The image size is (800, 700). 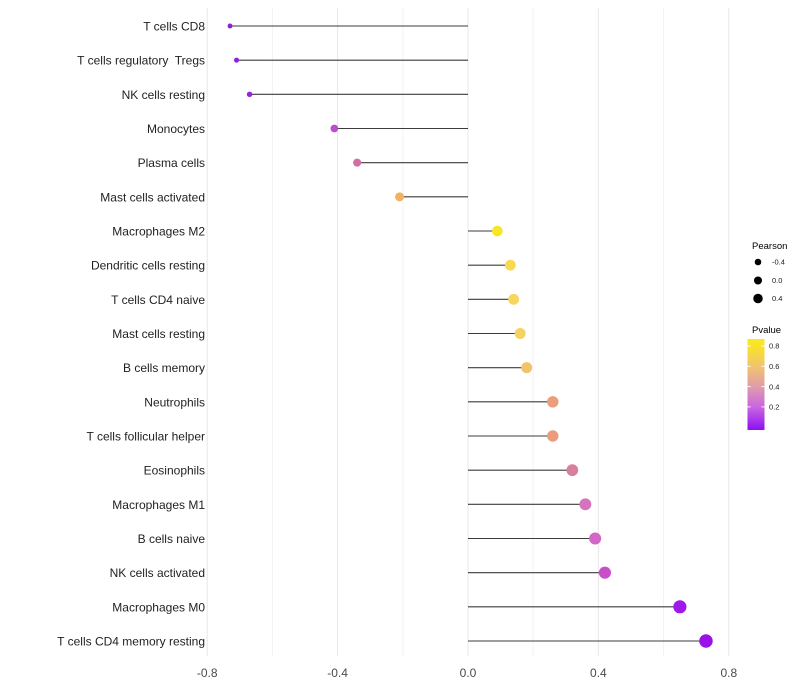 What do you see at coordinates (131, 642) in the screenshot?
I see `y-axis-label: T cells CD4 memory resting` at bounding box center [131, 642].